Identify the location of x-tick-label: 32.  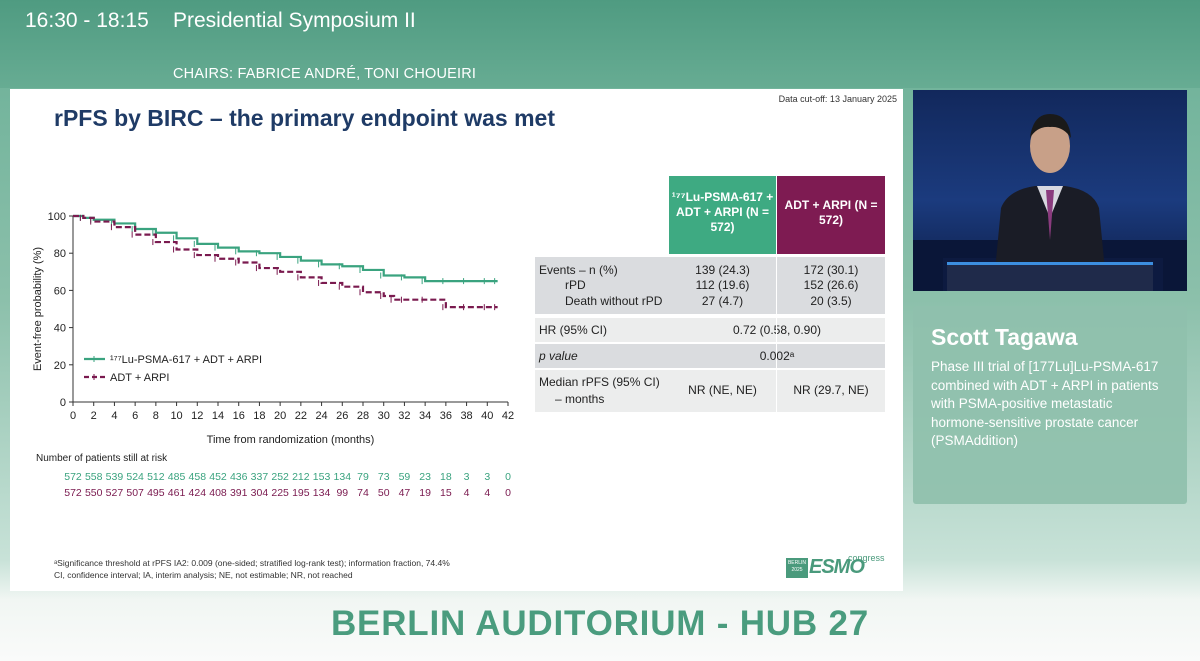
(404, 416).